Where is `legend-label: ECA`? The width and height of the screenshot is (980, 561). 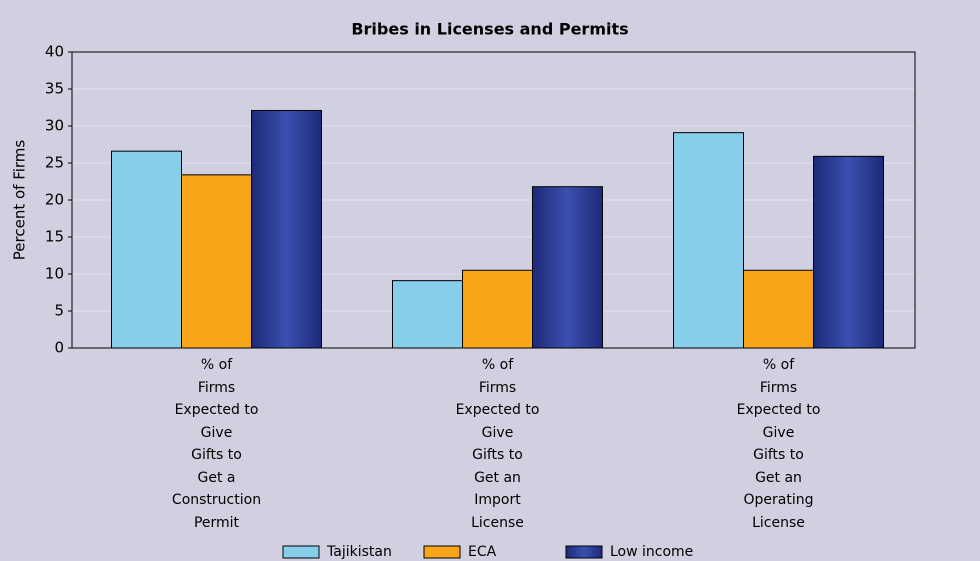 legend-label: ECA is located at coordinates (482, 552).